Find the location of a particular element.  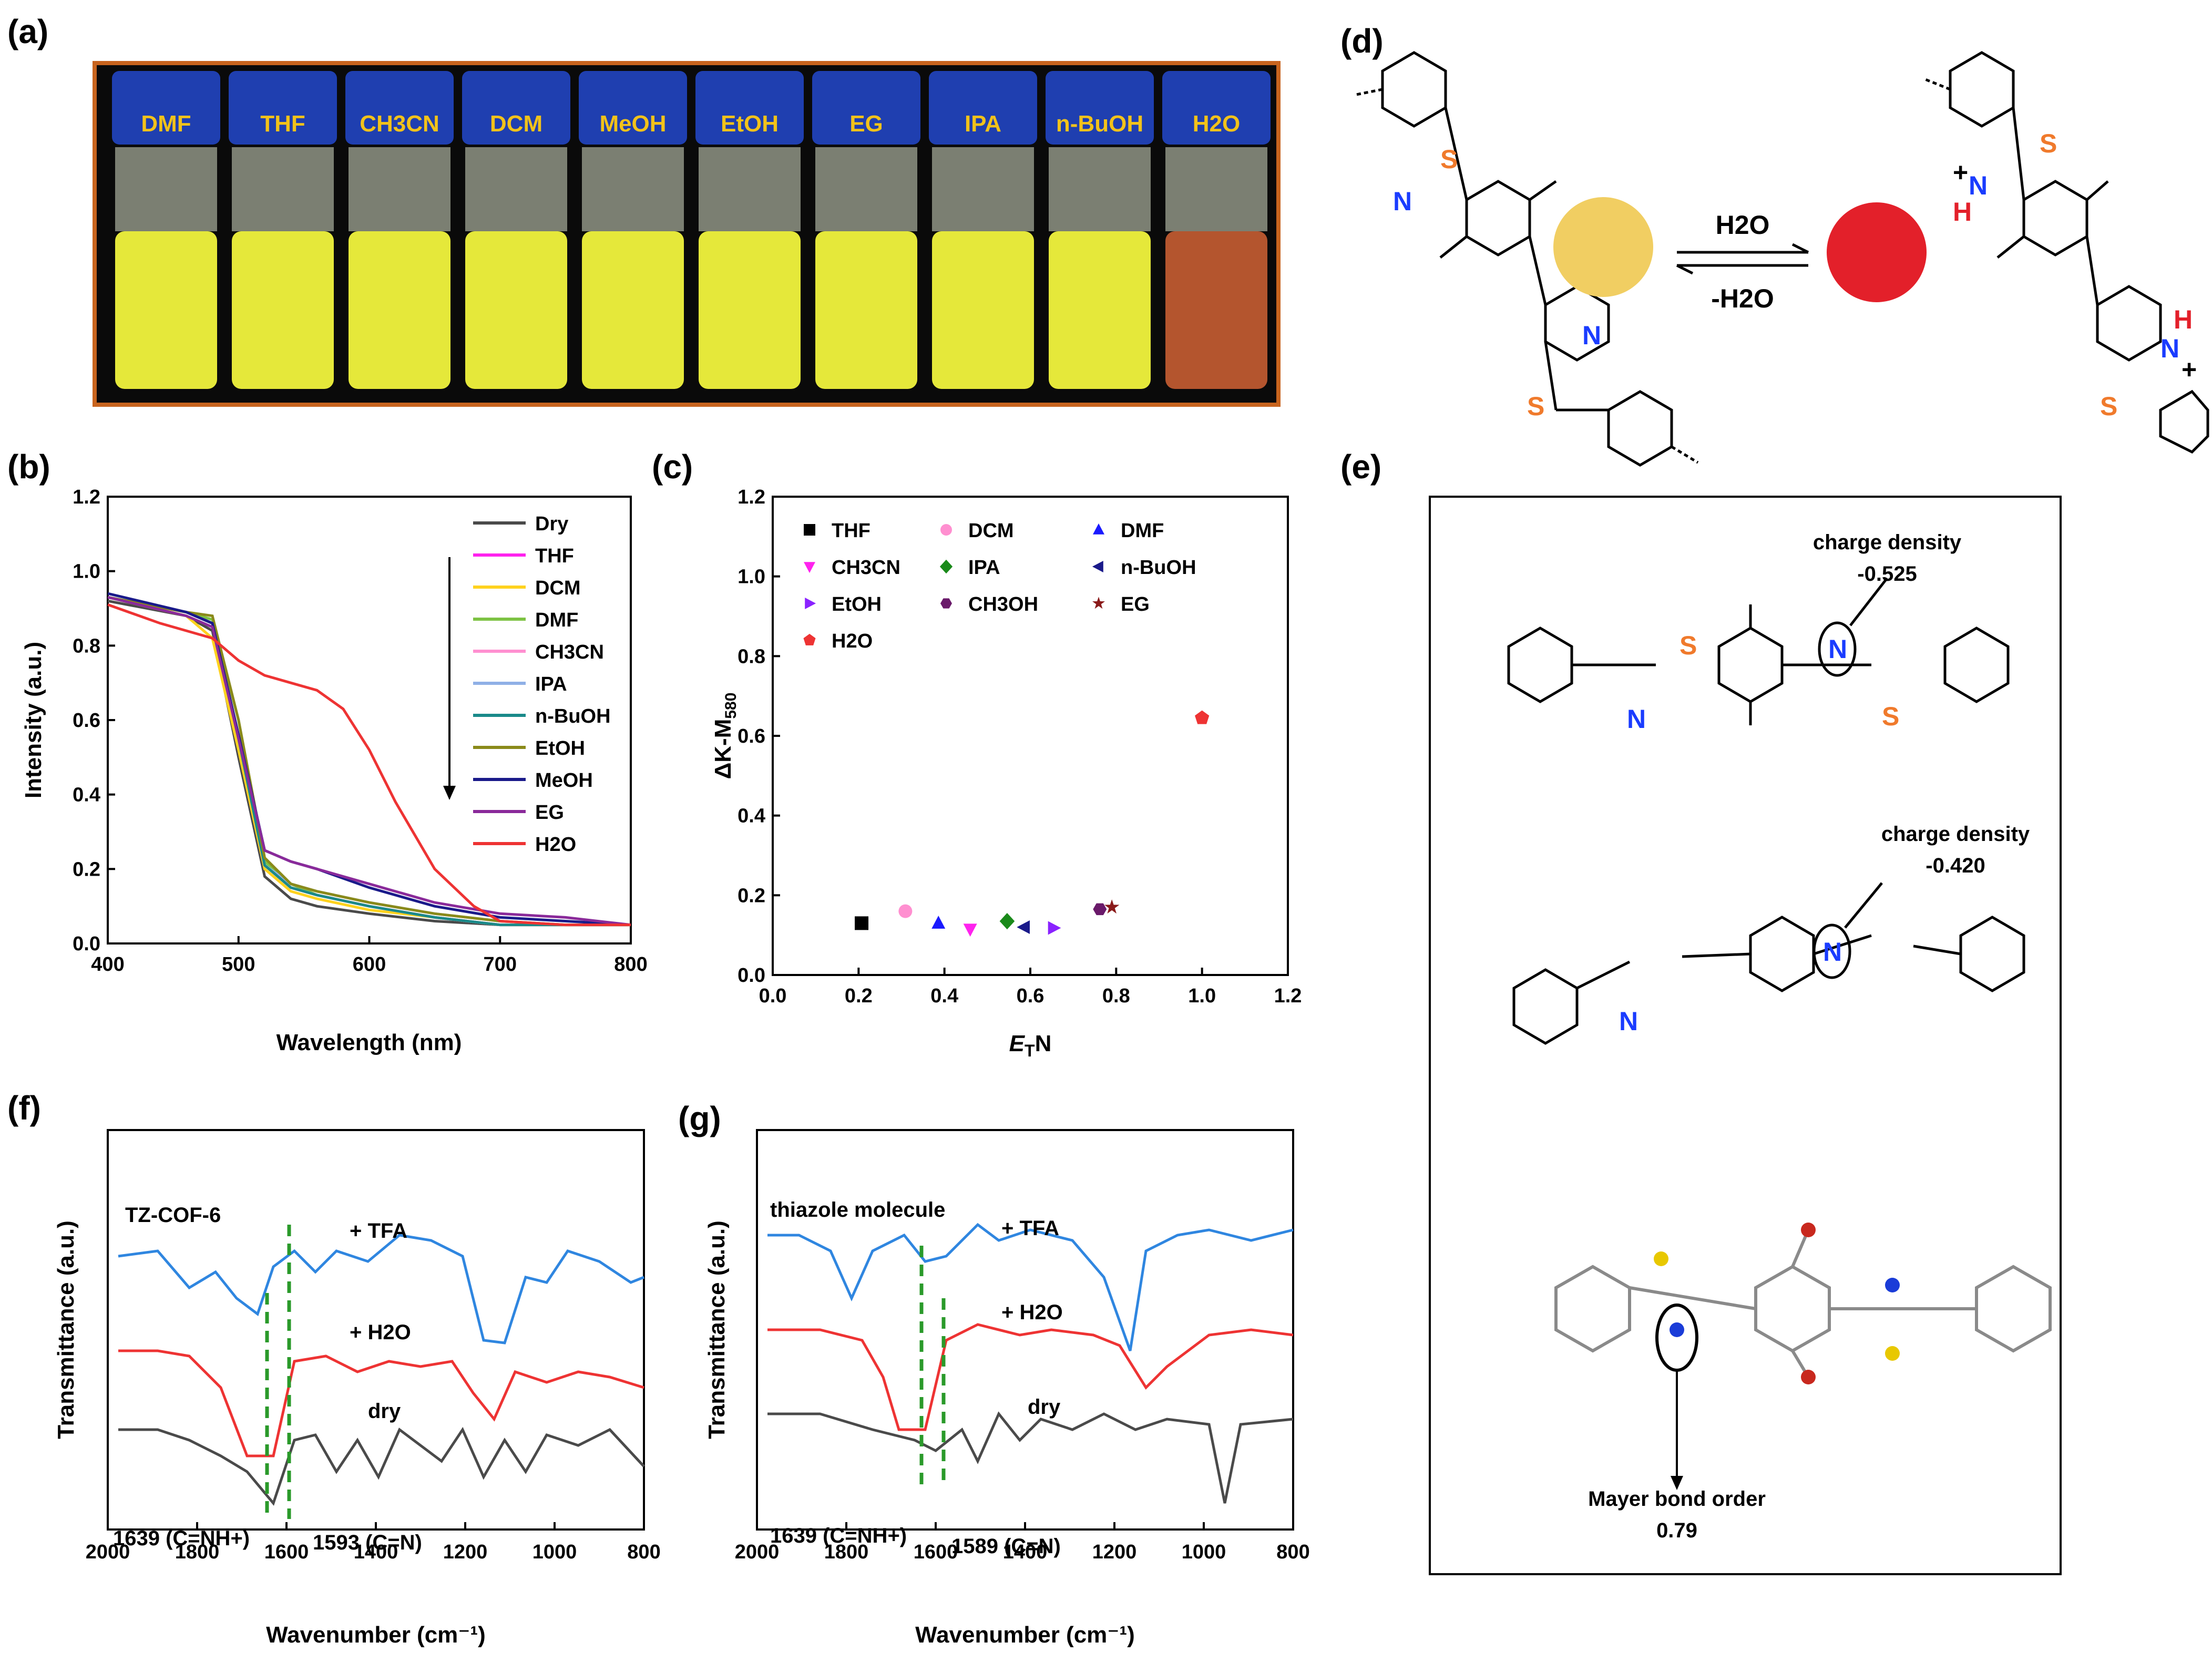

c-point-H2O is located at coordinates (1202, 717).